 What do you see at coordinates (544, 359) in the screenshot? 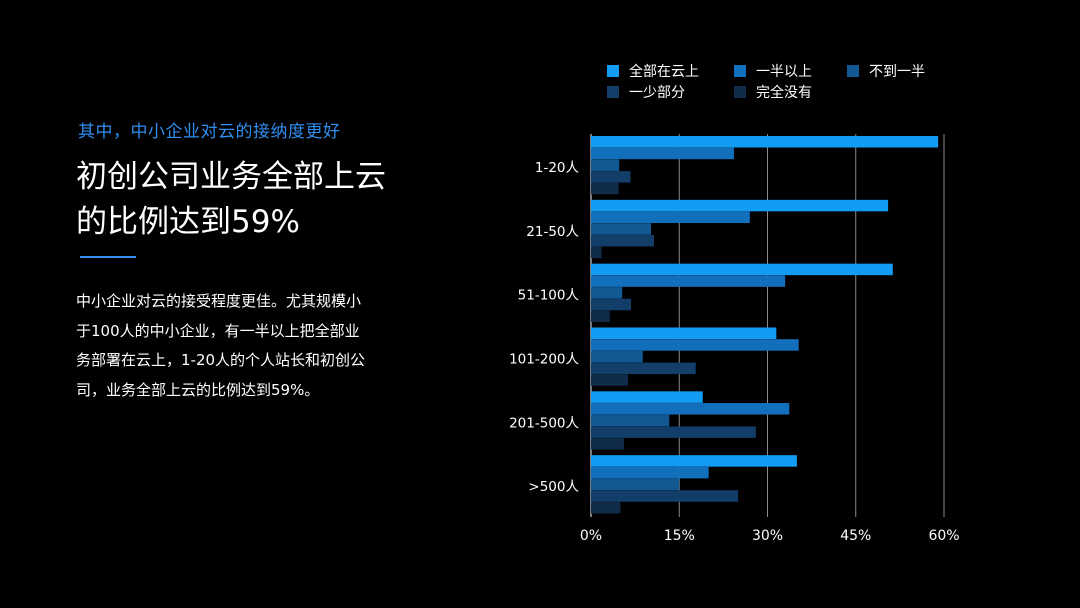
I see `category-label-101-200: 101-200人` at bounding box center [544, 359].